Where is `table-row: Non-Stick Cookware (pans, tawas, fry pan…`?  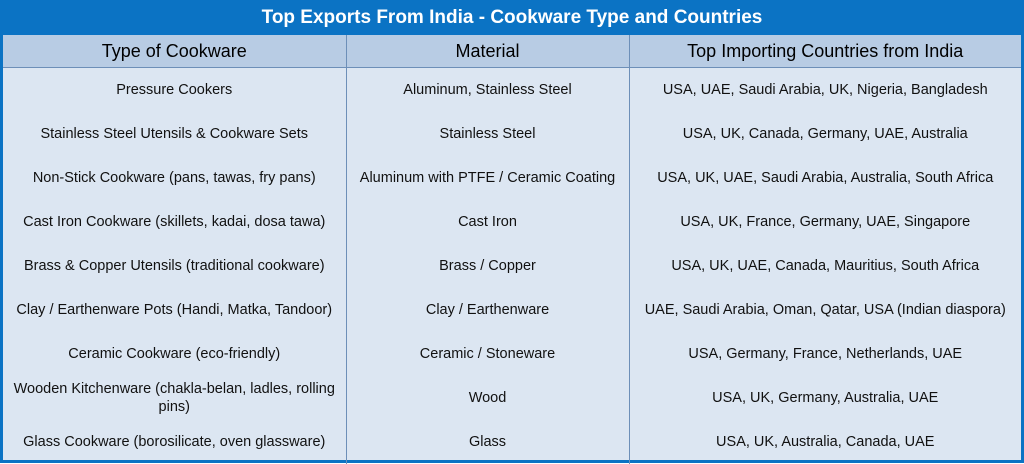 table-row: Non-Stick Cookware (pans, tawas, fry pan… is located at coordinates (512, 178).